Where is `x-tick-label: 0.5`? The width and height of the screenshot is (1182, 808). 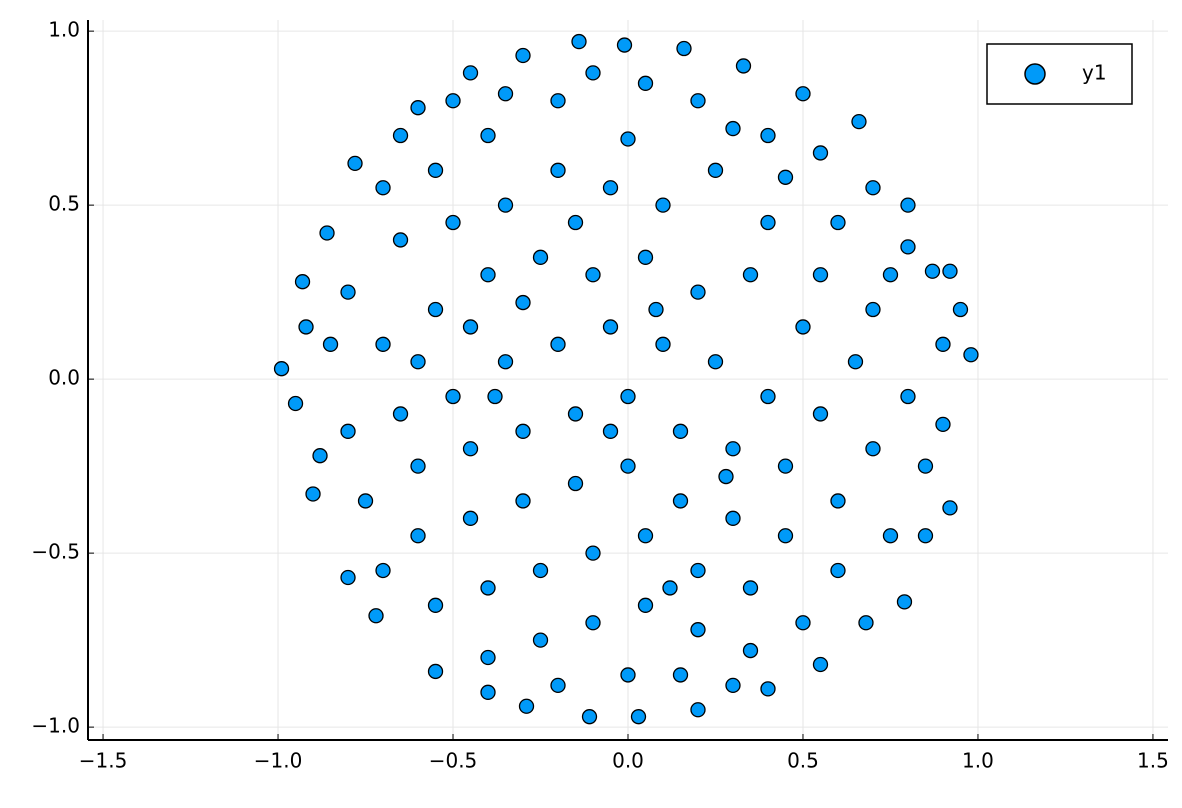
x-tick-label: 0.5 is located at coordinates (803, 761).